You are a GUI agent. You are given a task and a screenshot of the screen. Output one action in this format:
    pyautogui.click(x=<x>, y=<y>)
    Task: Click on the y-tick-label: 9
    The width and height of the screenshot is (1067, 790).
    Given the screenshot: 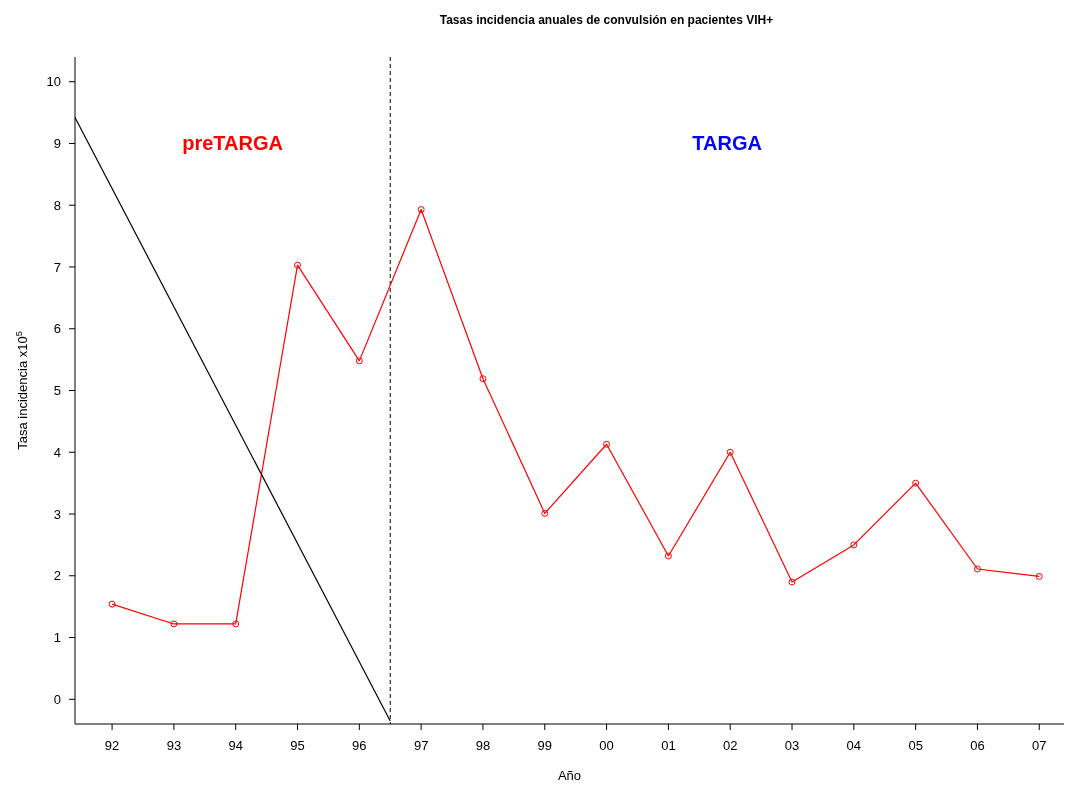 What is the action you would take?
    pyautogui.click(x=57, y=144)
    